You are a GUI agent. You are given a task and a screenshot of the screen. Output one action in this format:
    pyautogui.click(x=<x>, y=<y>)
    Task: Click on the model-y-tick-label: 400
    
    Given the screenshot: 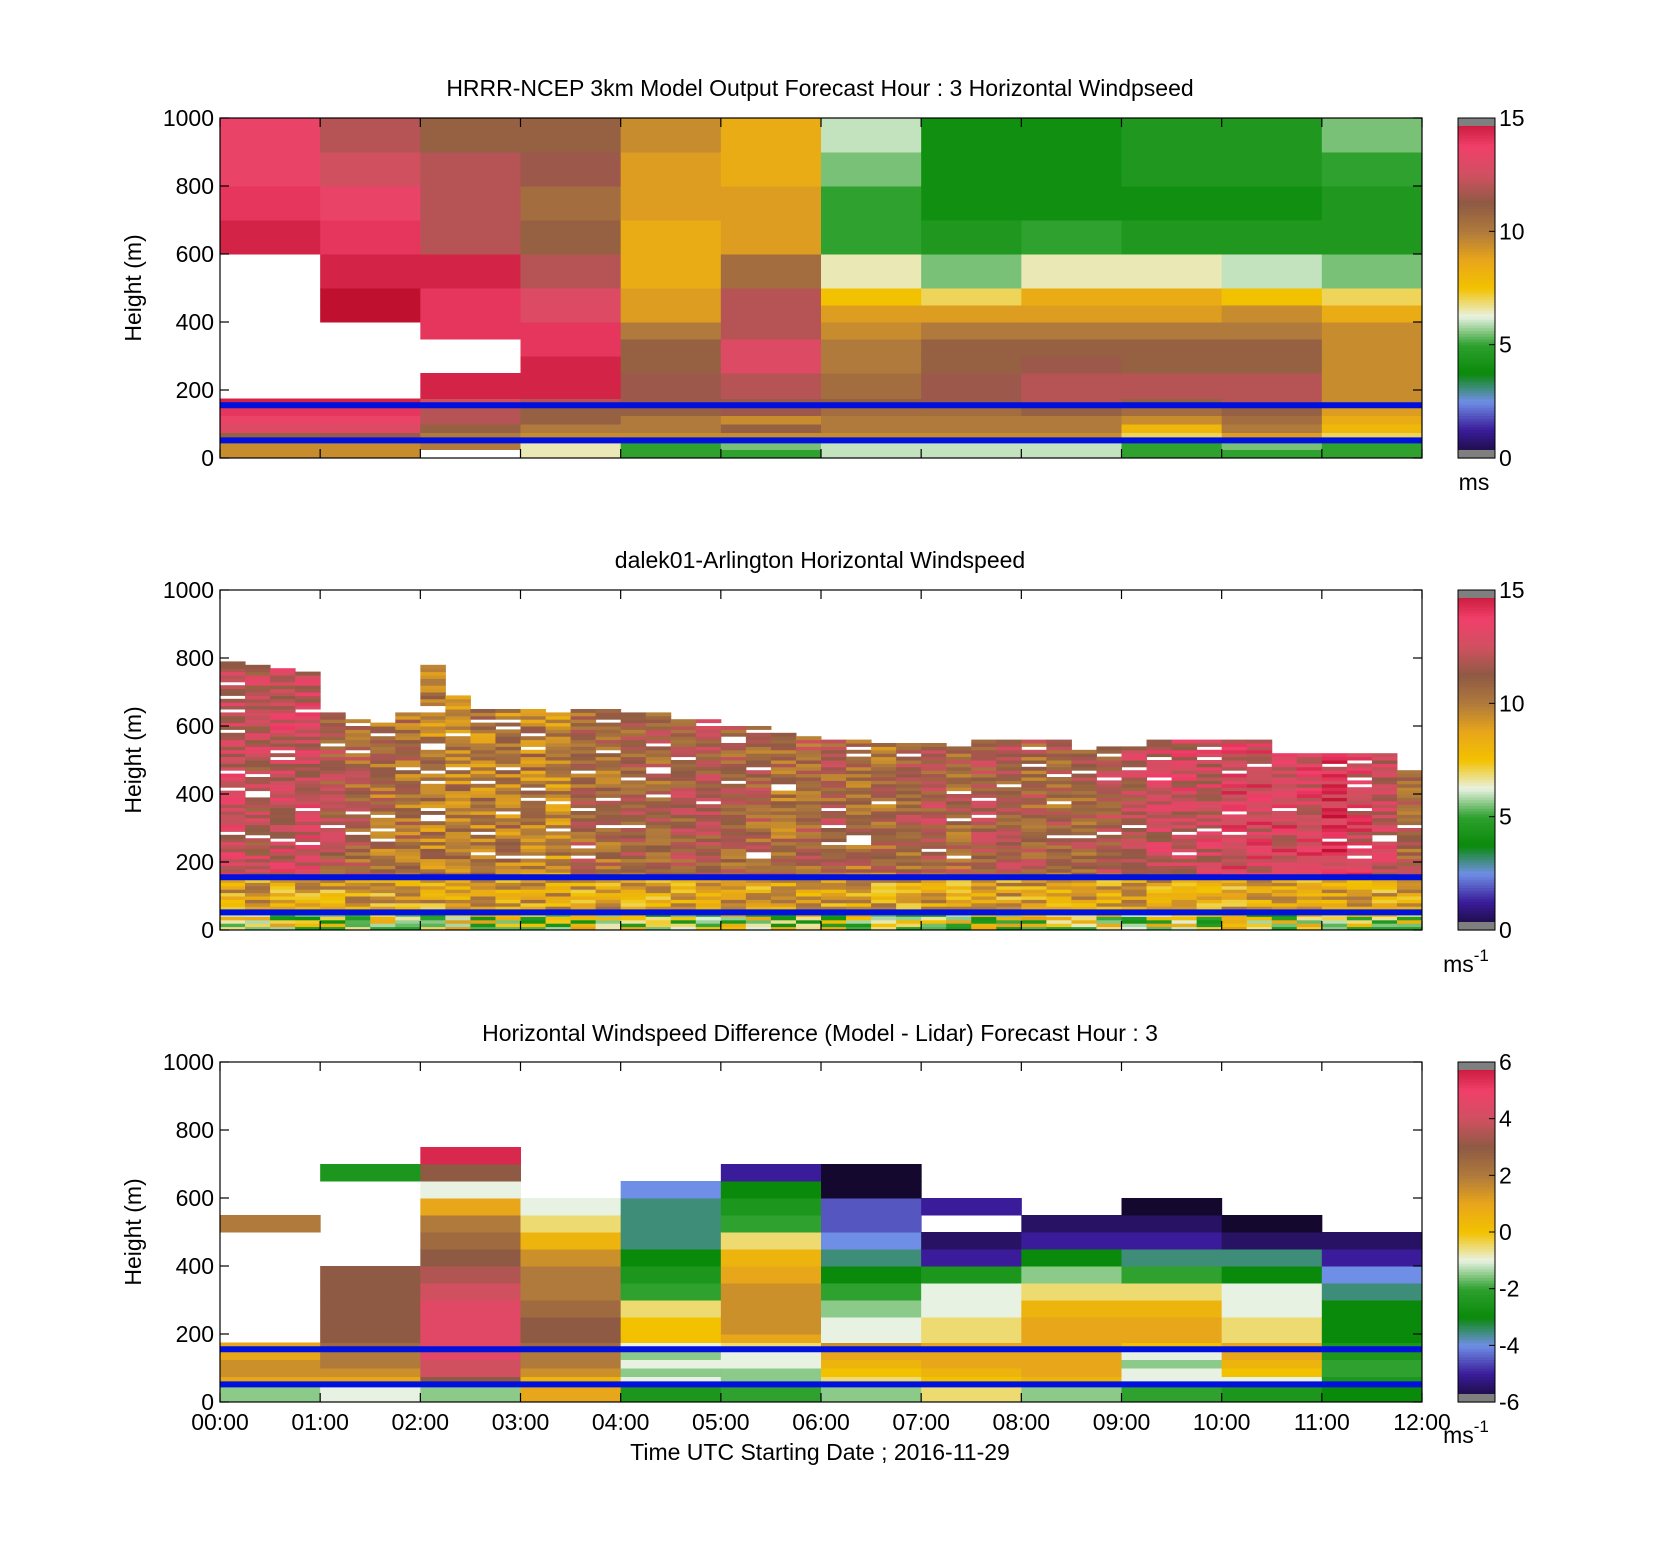 What is the action you would take?
    pyautogui.click(x=195, y=322)
    